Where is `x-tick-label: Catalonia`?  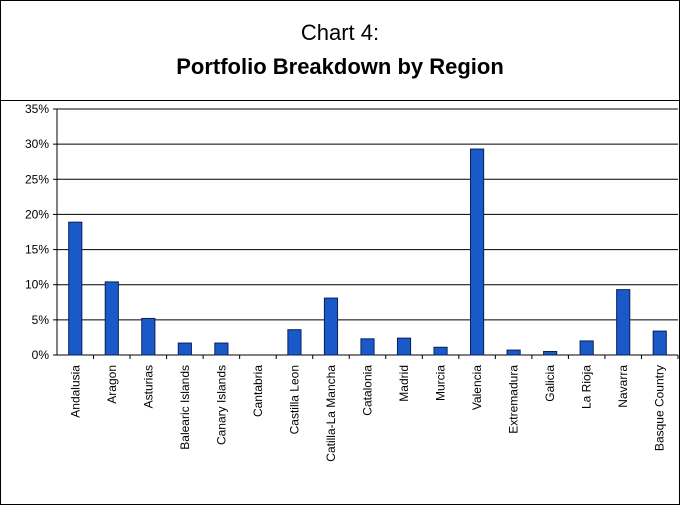
x-tick-label: Catalonia is located at coordinates (368, 390).